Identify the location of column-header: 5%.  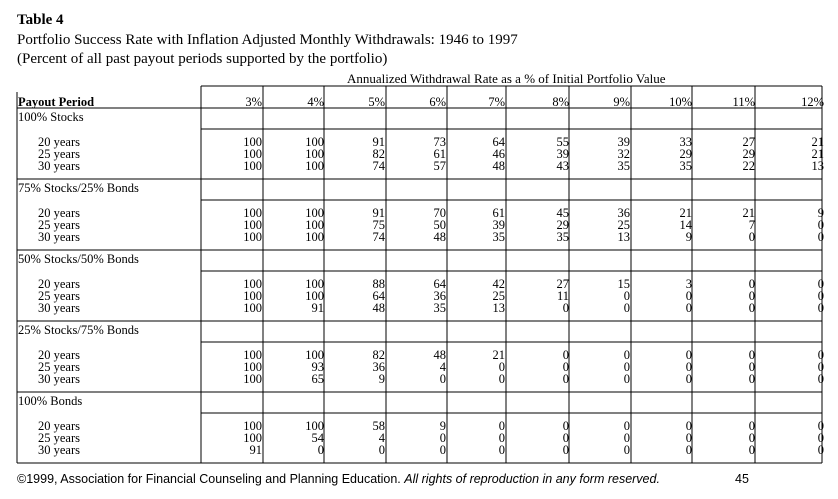
(376, 102).